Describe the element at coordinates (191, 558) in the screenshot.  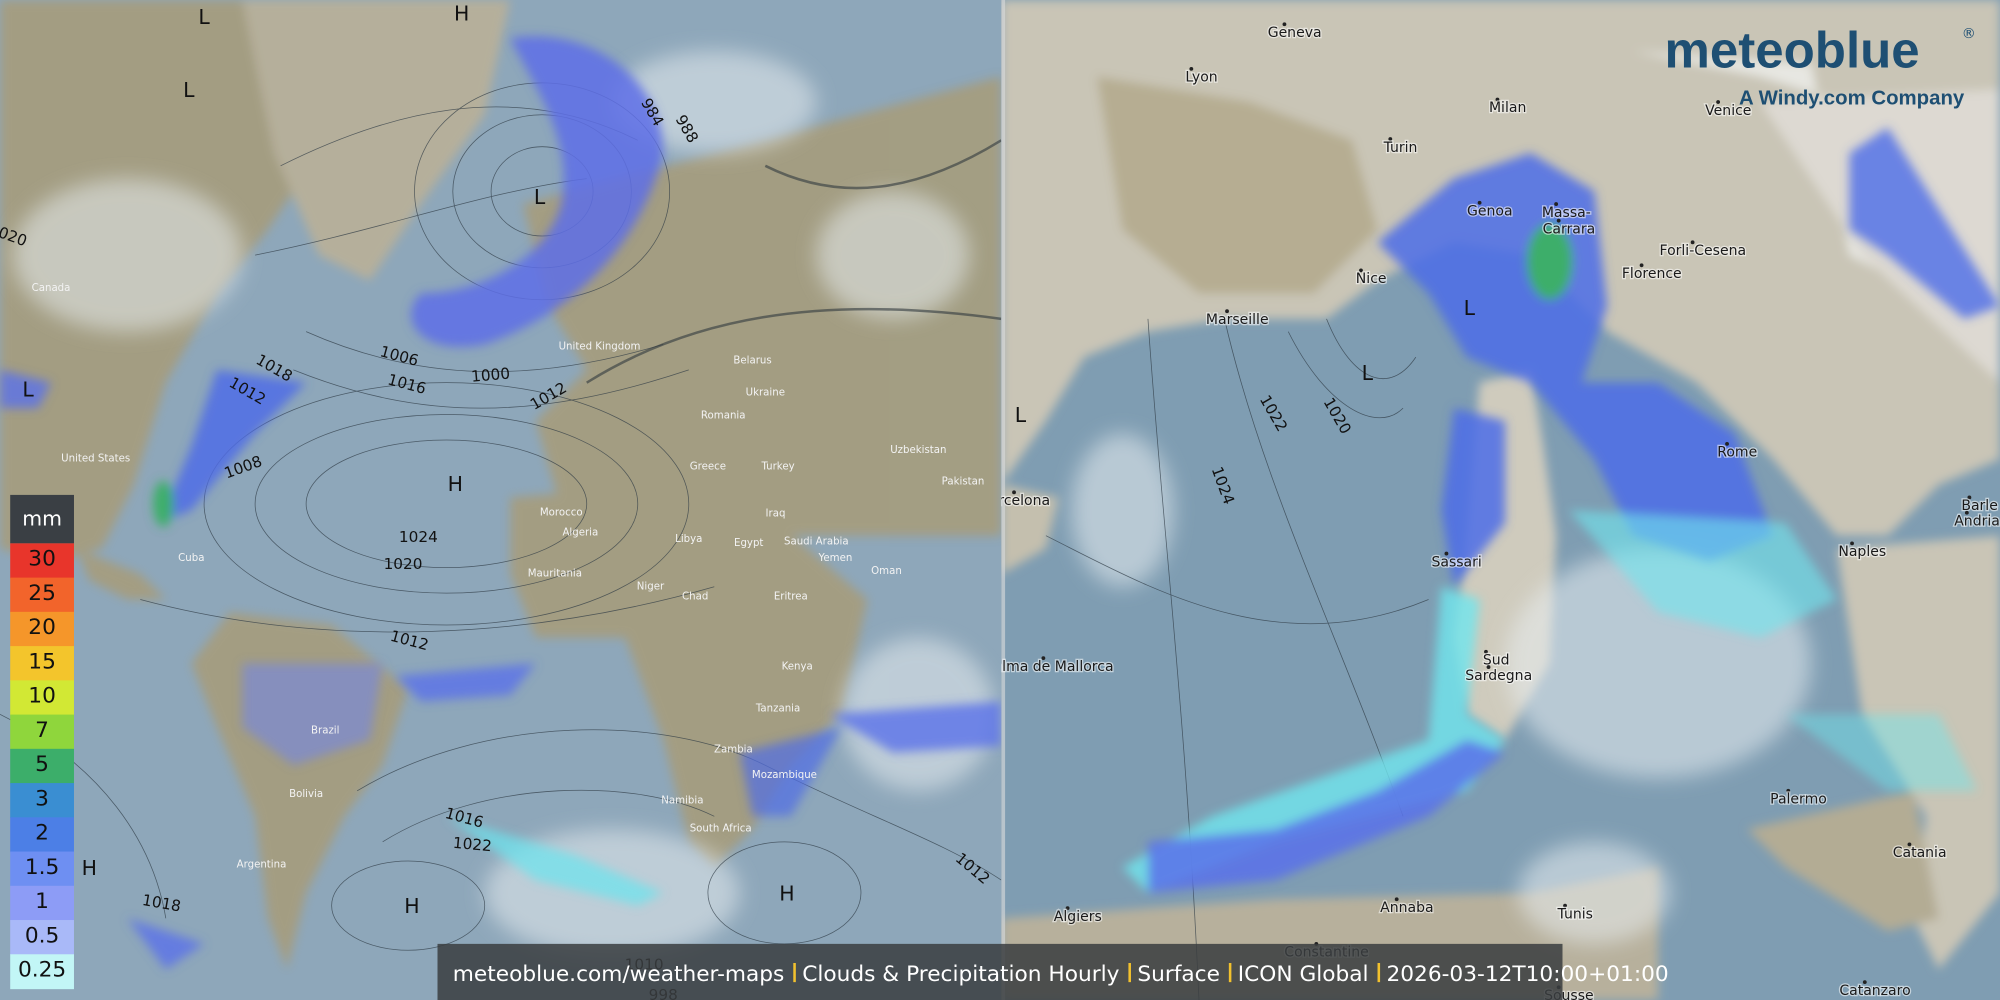
I see `place-label: Cuba` at that location.